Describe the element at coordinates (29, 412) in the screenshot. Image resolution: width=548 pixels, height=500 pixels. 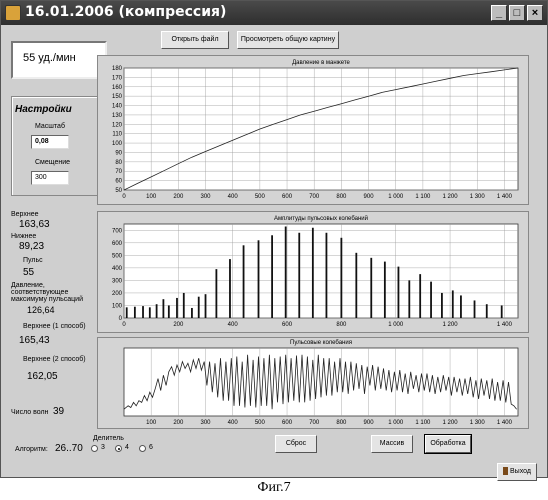
I see `waves-label: Число волн` at that location.